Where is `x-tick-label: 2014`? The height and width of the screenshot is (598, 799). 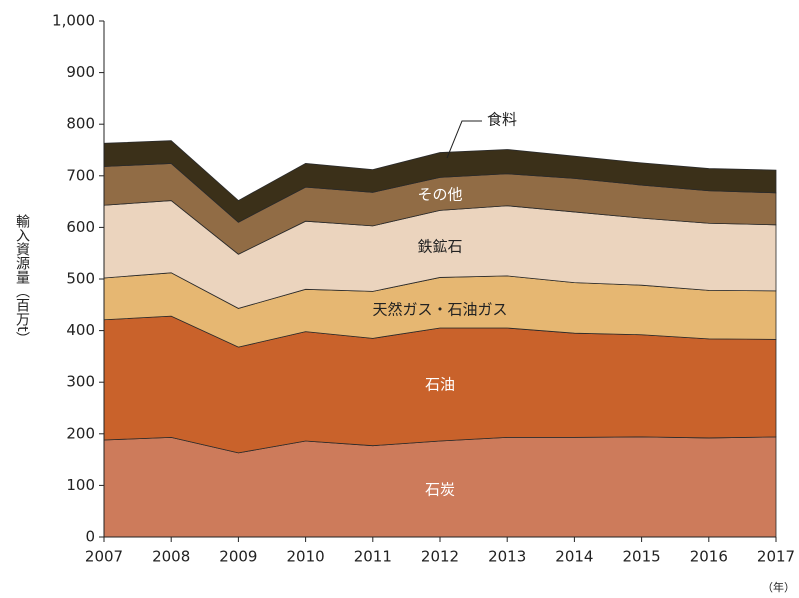 x-tick-label: 2014 is located at coordinates (574, 557).